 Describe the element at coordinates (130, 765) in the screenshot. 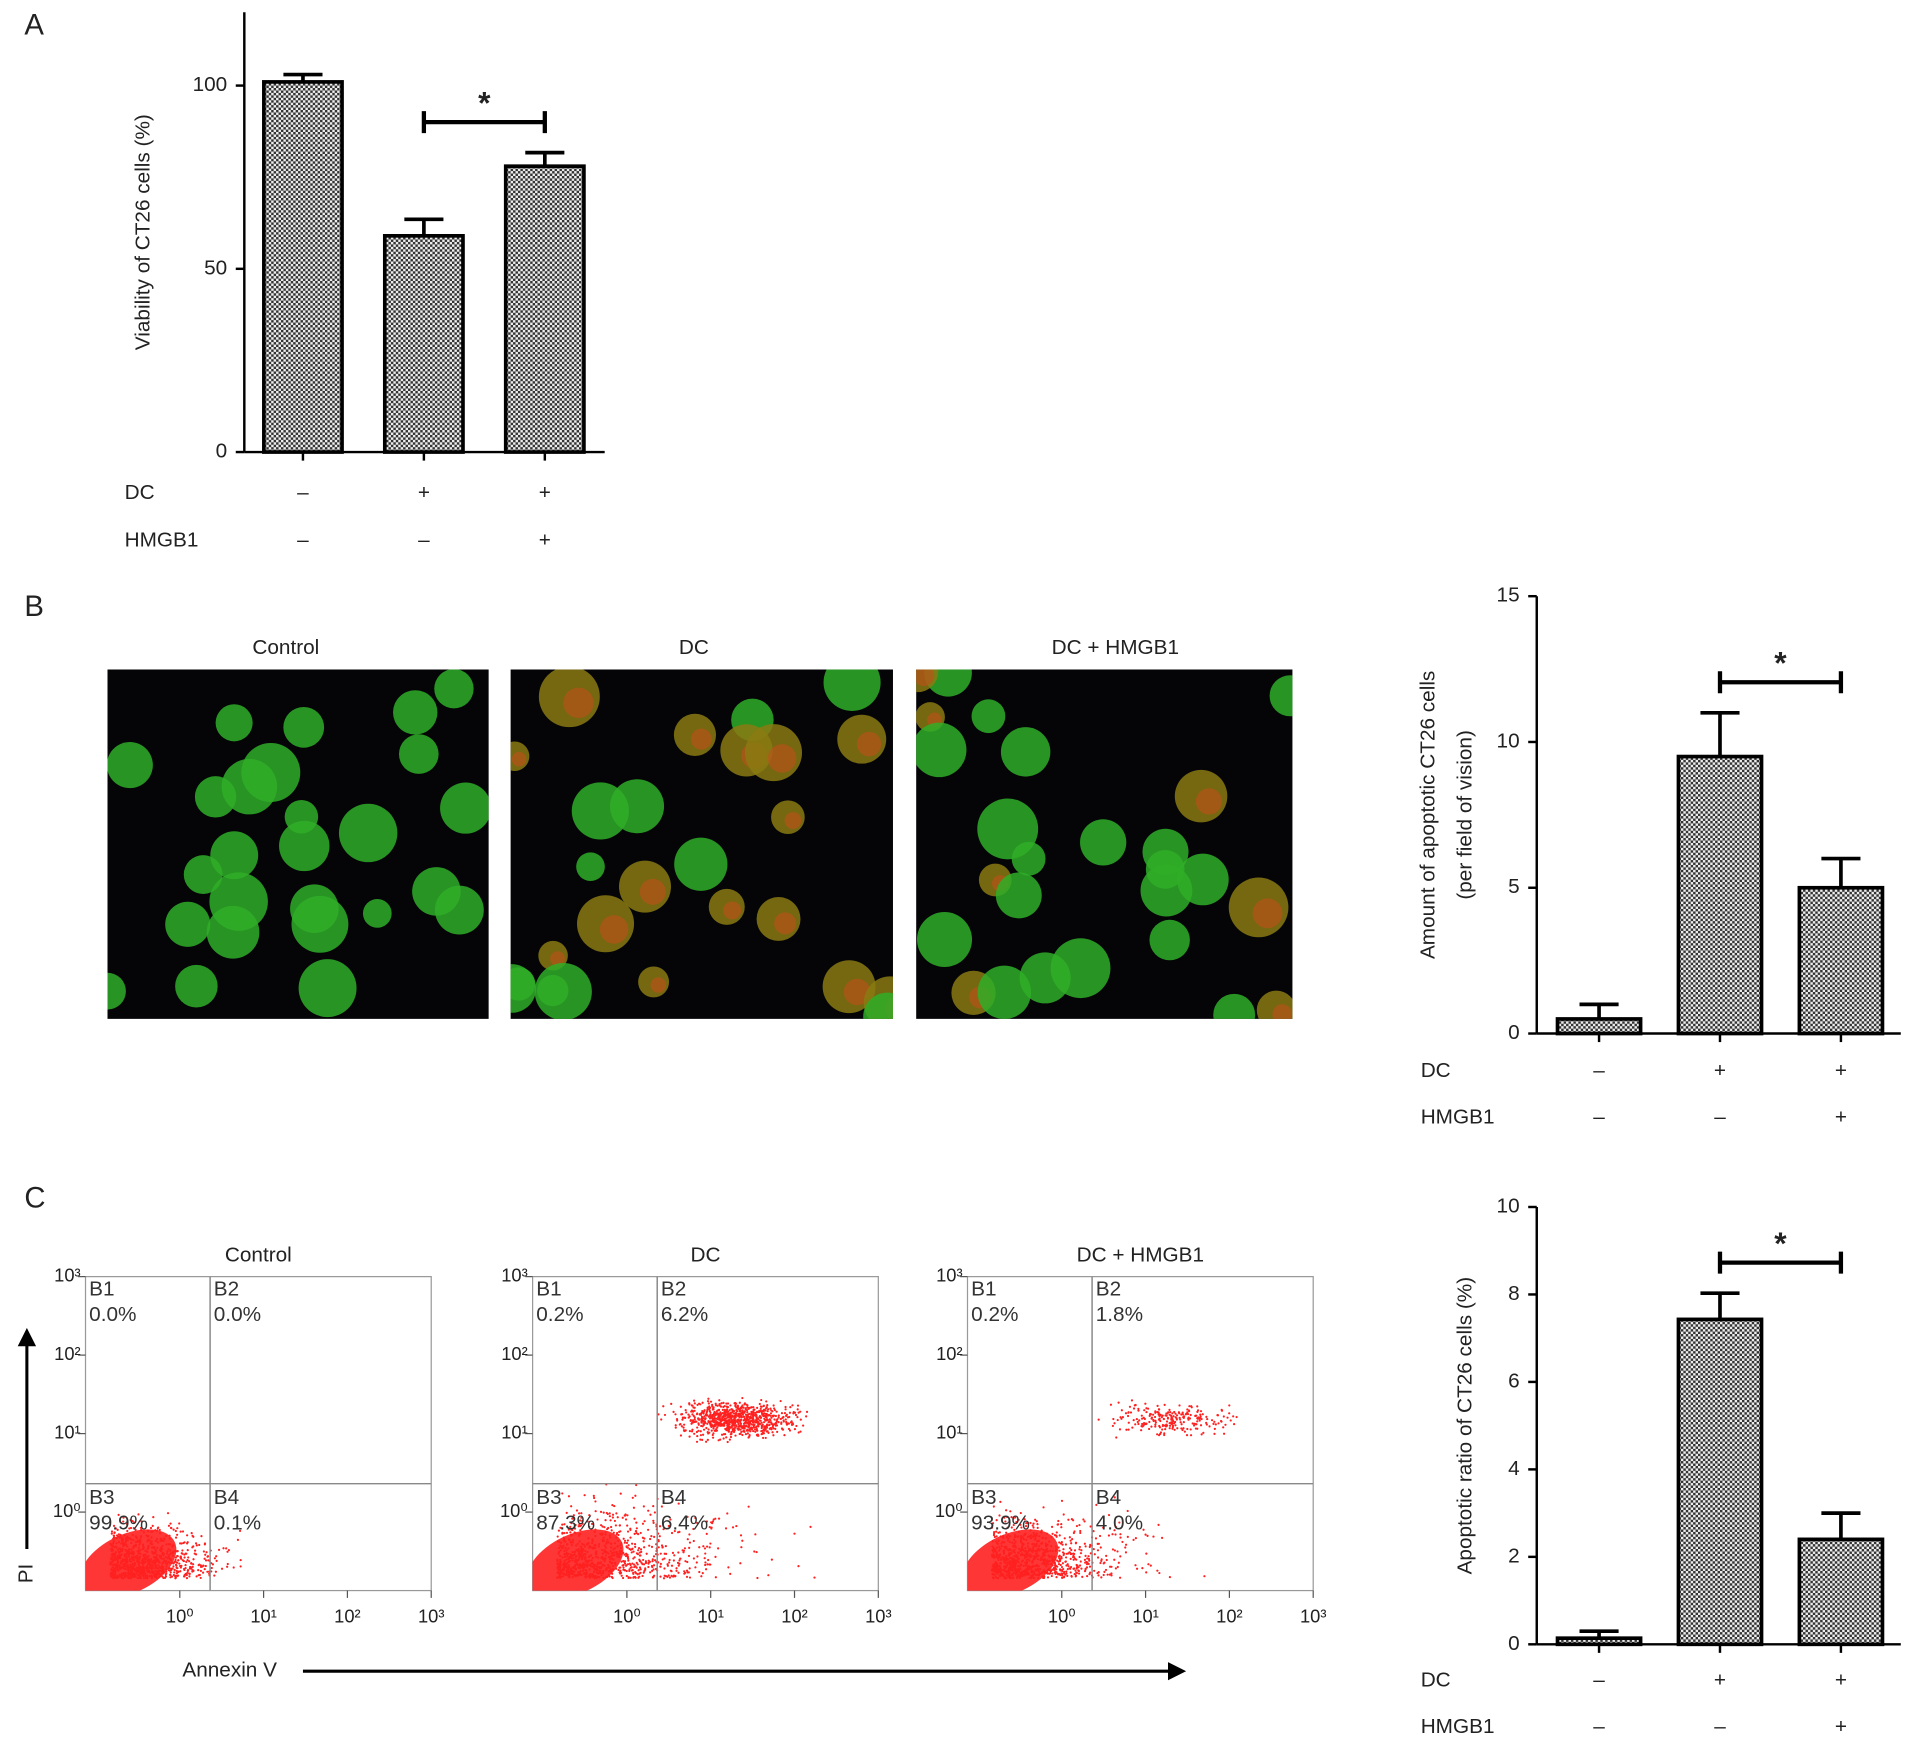

I see `cell` at that location.